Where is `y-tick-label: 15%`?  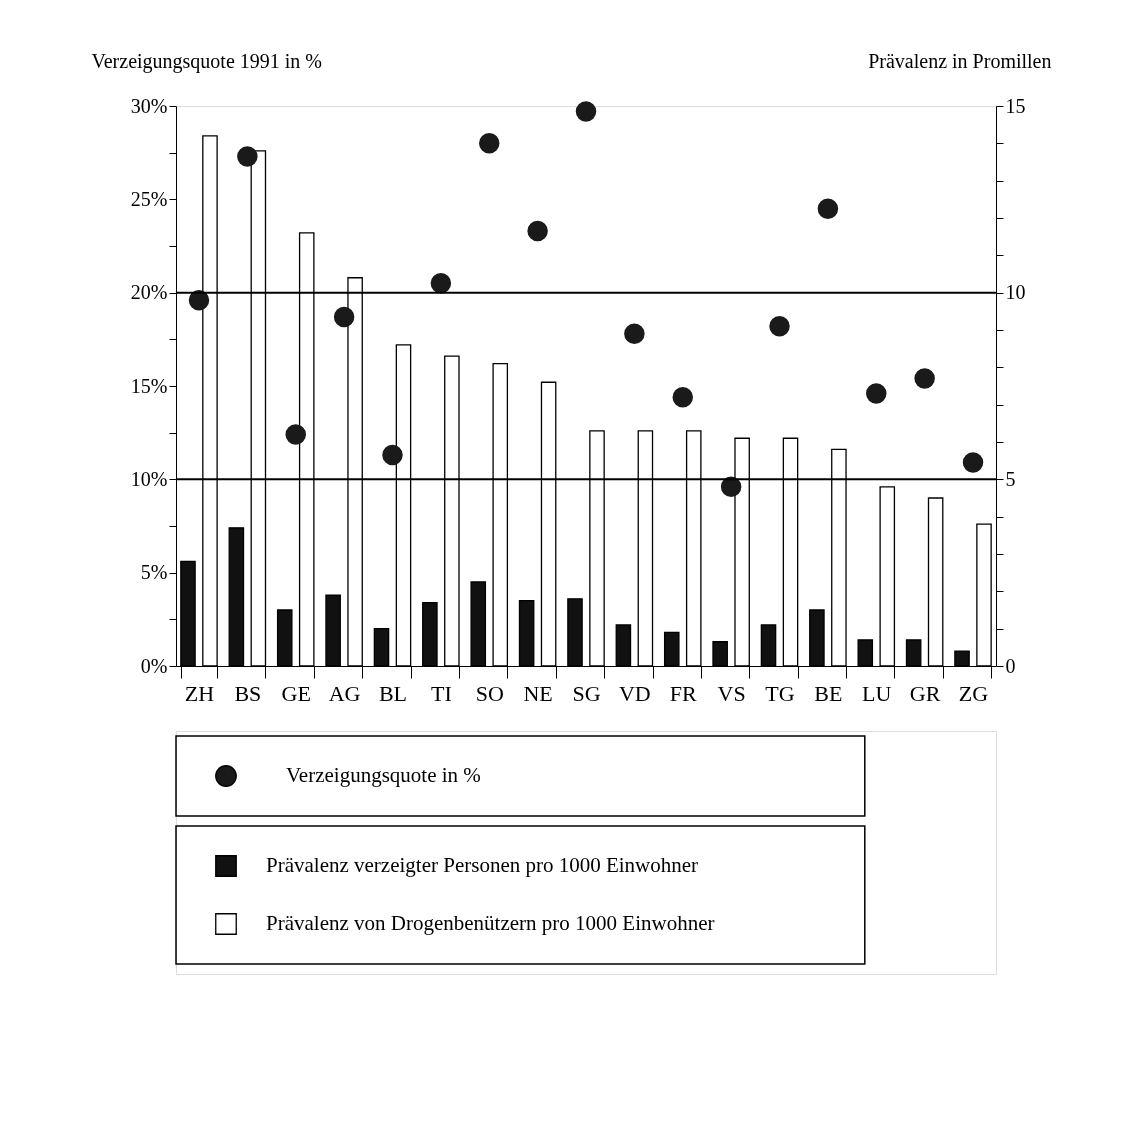 y-tick-label: 15% is located at coordinates (149, 385).